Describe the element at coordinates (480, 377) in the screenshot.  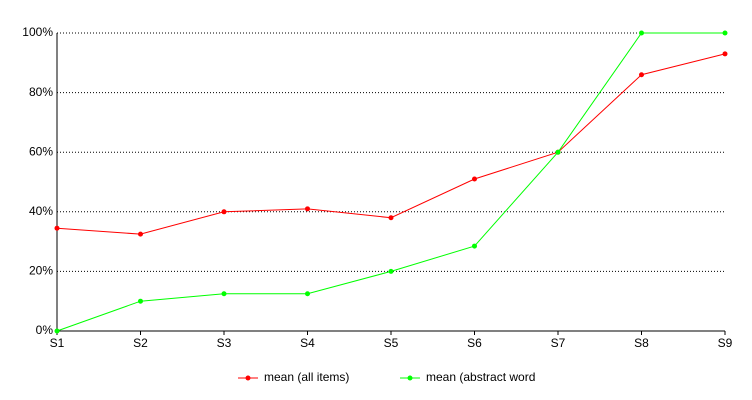
I see `legend-label: mean (abstract word` at that location.